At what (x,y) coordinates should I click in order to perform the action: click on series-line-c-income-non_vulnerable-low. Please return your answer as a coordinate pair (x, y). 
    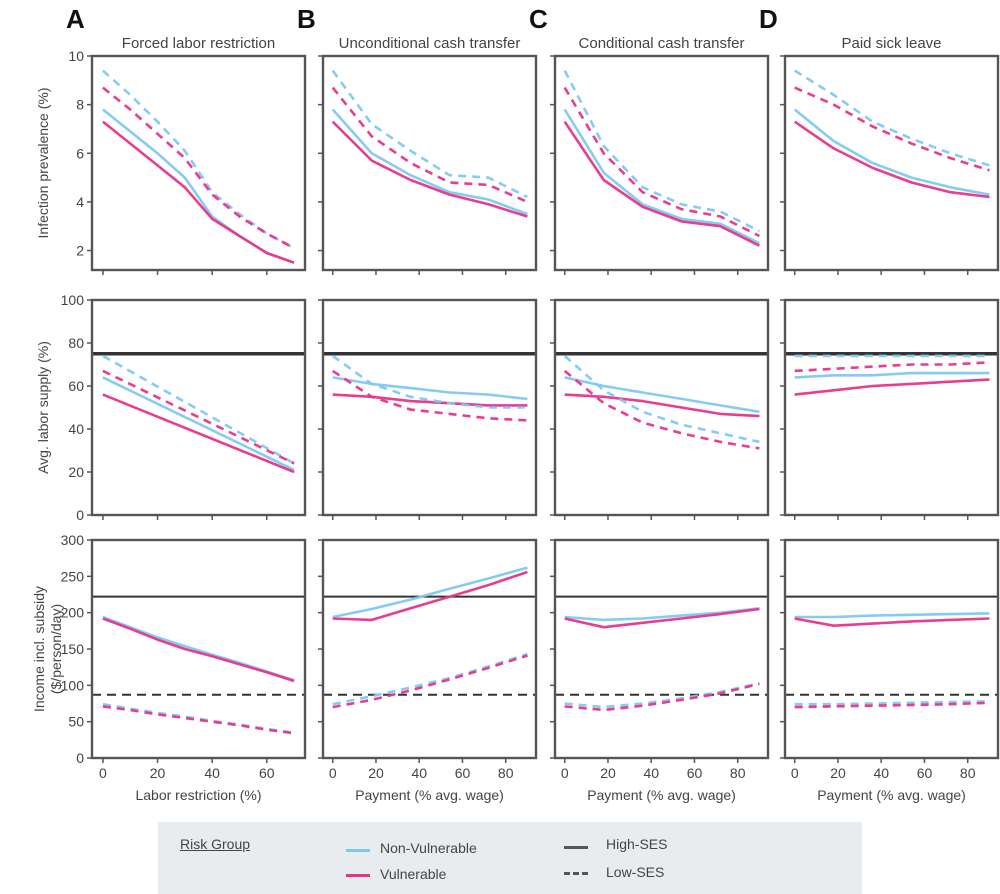
    Looking at the image, I should click on (662, 695).